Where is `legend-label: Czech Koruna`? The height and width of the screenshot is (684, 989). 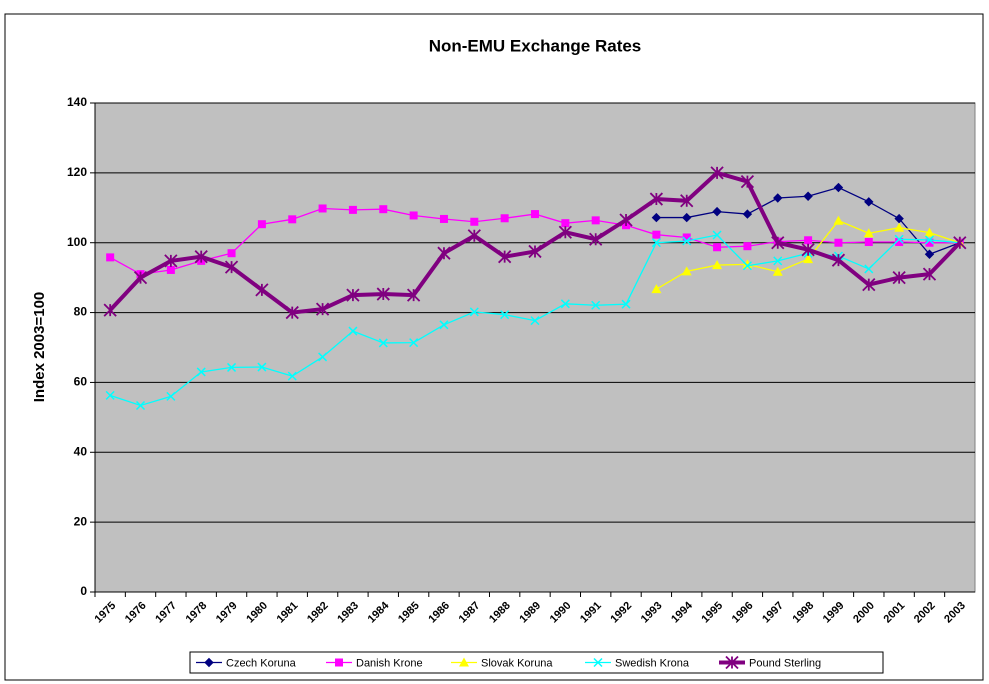 legend-label: Czech Koruna is located at coordinates (261, 663).